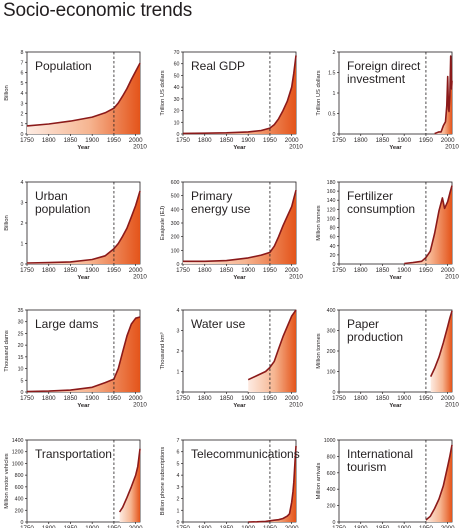  I want to click on y-tick-label: 40, so click(333, 247).